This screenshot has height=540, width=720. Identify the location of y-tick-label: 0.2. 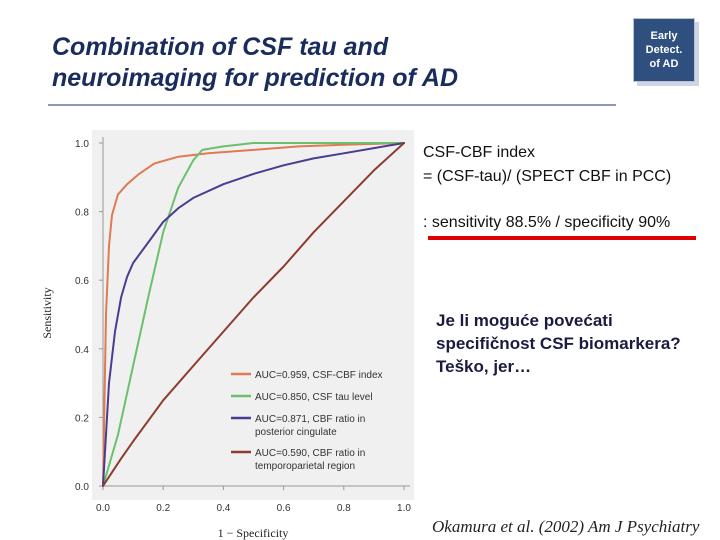
(82, 418).